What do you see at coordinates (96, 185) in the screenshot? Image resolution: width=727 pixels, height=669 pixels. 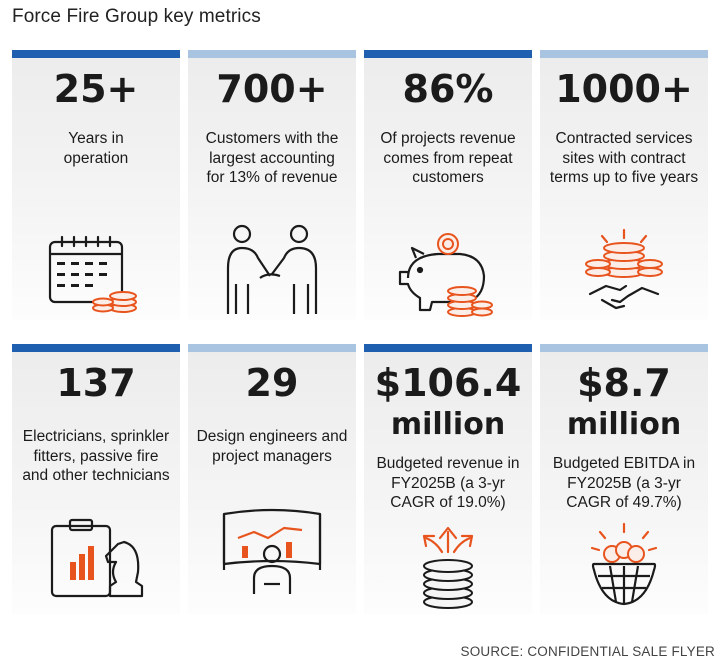 I see `metric-card-years: 25+ Years in operation` at bounding box center [96, 185].